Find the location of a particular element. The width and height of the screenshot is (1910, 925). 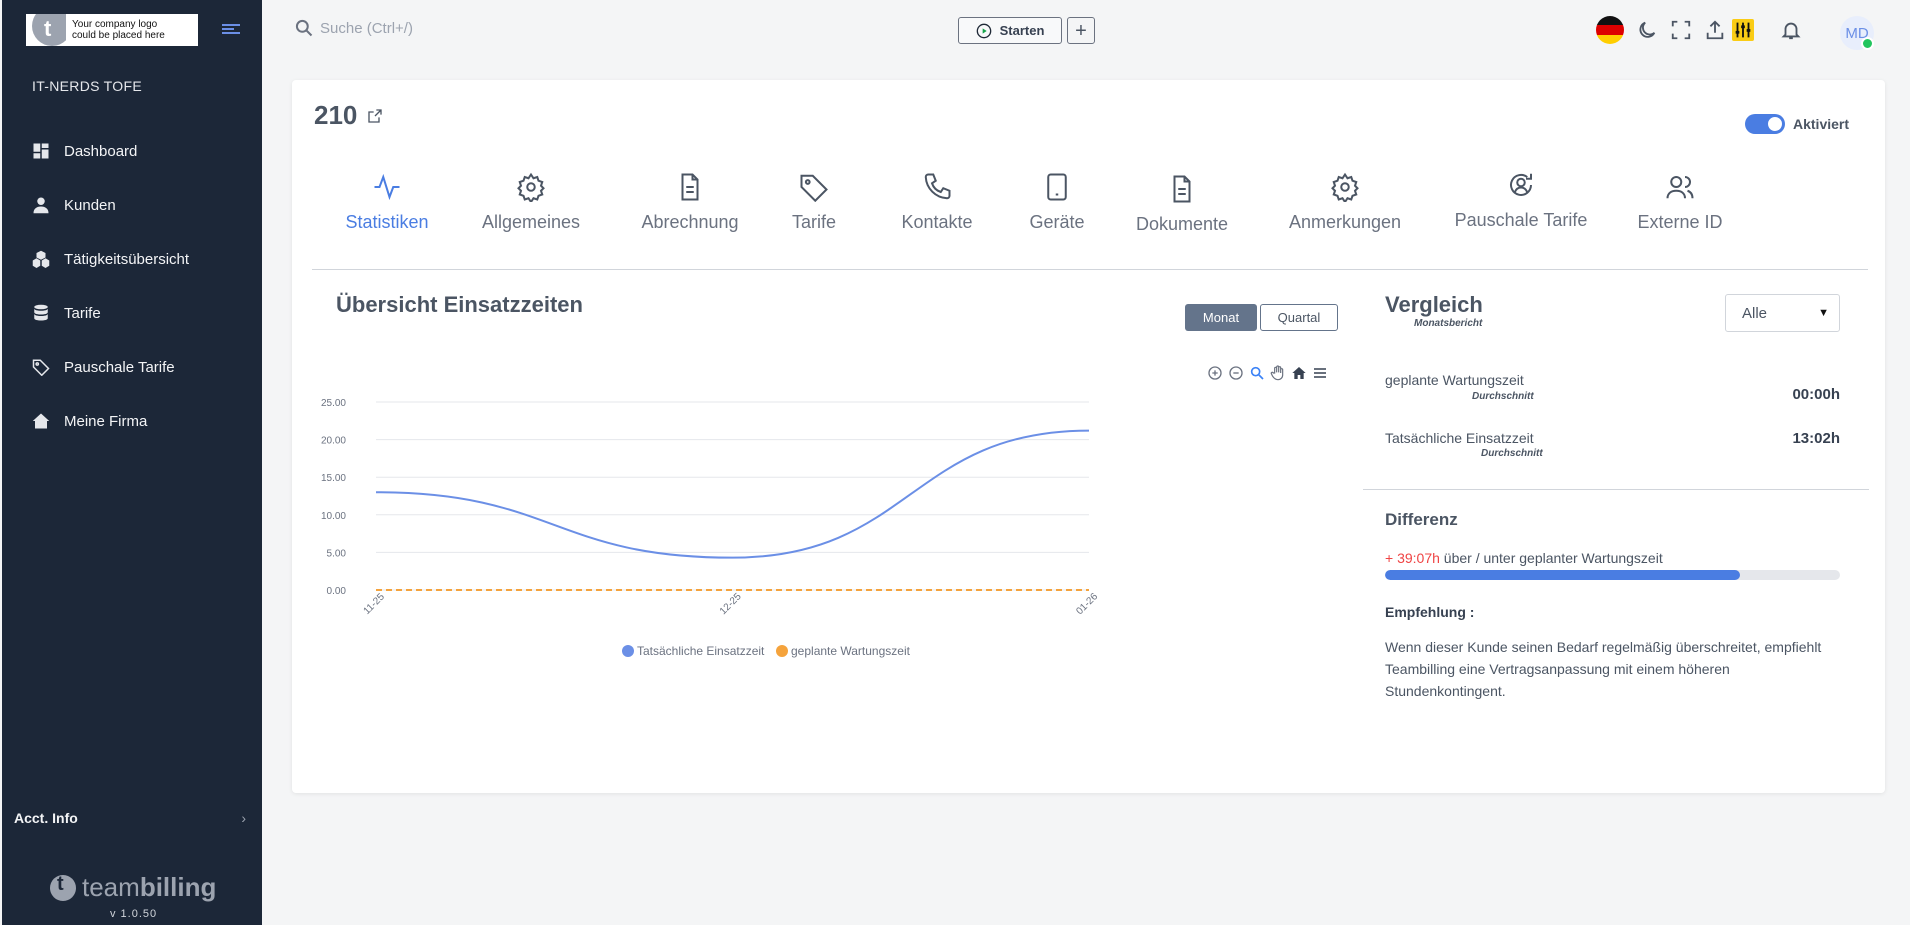

pan-hand-icon is located at coordinates (1278, 373).